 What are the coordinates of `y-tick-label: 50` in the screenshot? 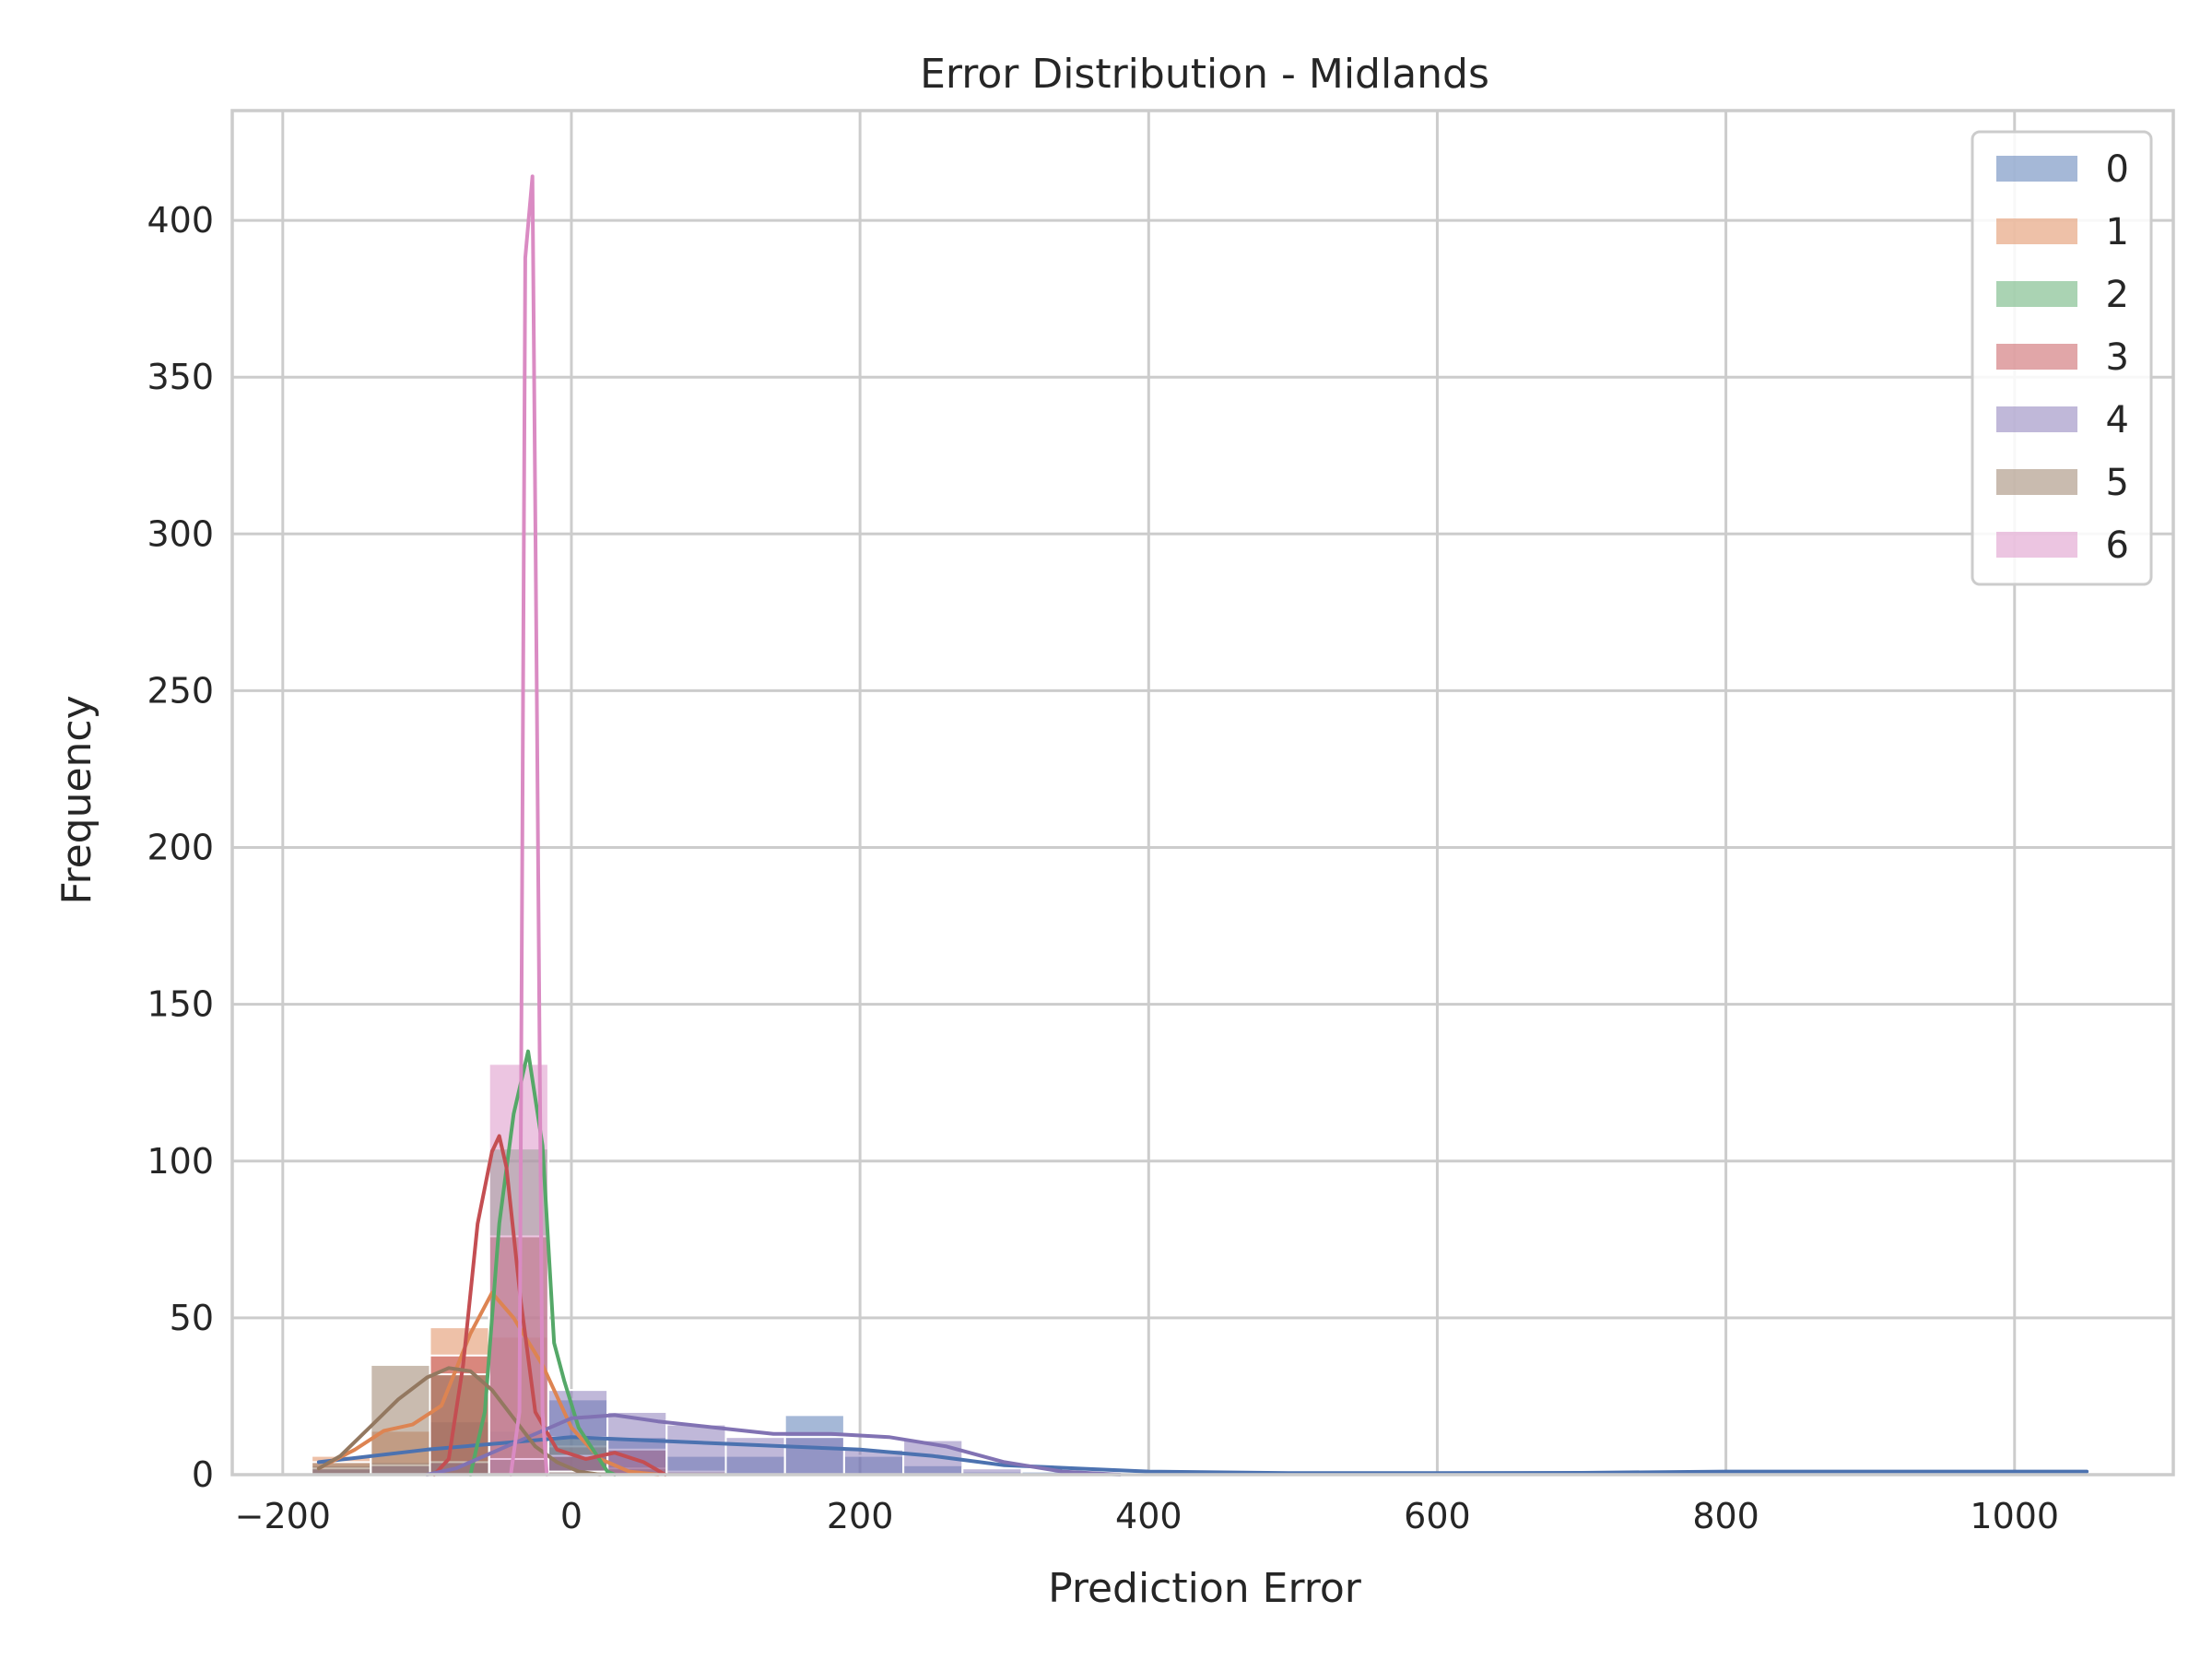 It's located at (192, 1318).